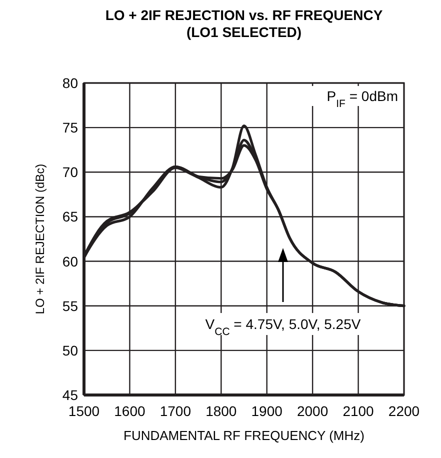 The height and width of the screenshot is (458, 441). I want to click on x-tick-label: 2000, so click(312, 411).